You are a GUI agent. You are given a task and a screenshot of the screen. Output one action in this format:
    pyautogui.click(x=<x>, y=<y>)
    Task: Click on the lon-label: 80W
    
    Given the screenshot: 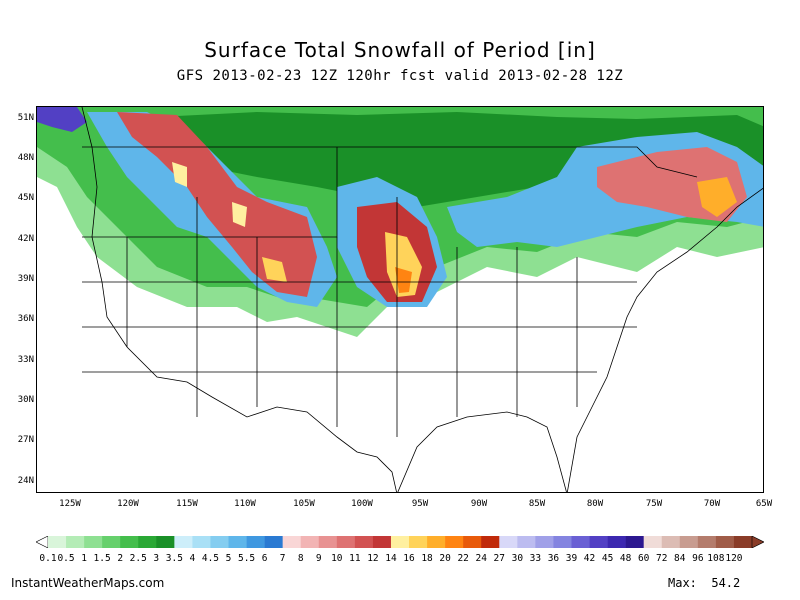 What is the action you would take?
    pyautogui.click(x=595, y=504)
    